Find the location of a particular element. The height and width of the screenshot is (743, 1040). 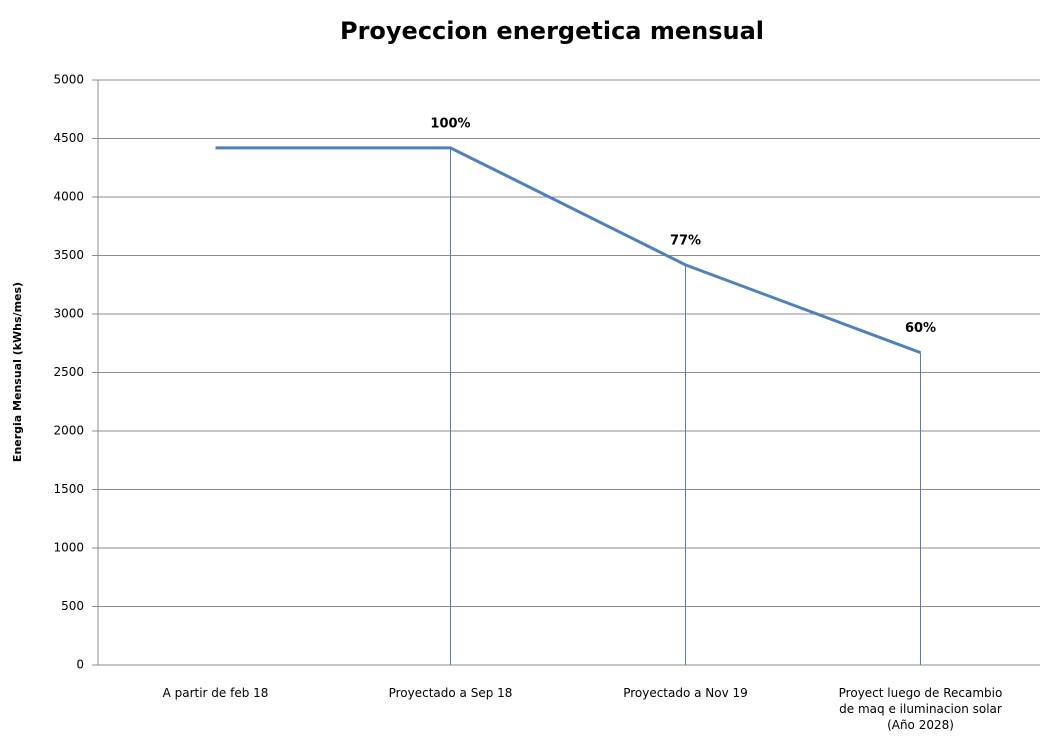

y-tick-label: 0 is located at coordinates (80, 665).